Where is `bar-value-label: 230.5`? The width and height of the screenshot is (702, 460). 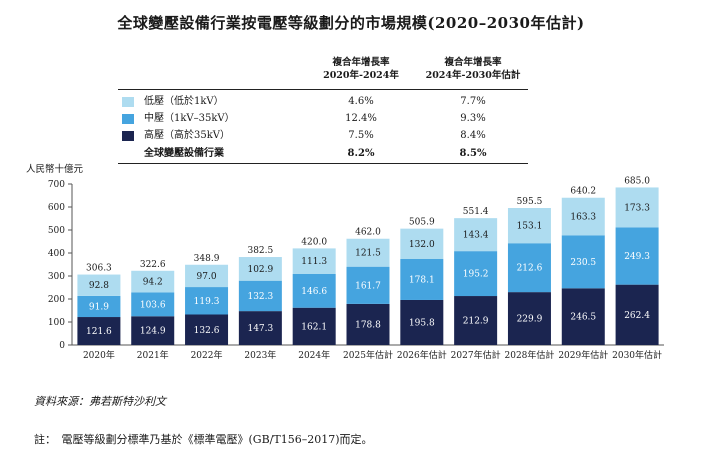 bar-value-label: 230.5 is located at coordinates (583, 263).